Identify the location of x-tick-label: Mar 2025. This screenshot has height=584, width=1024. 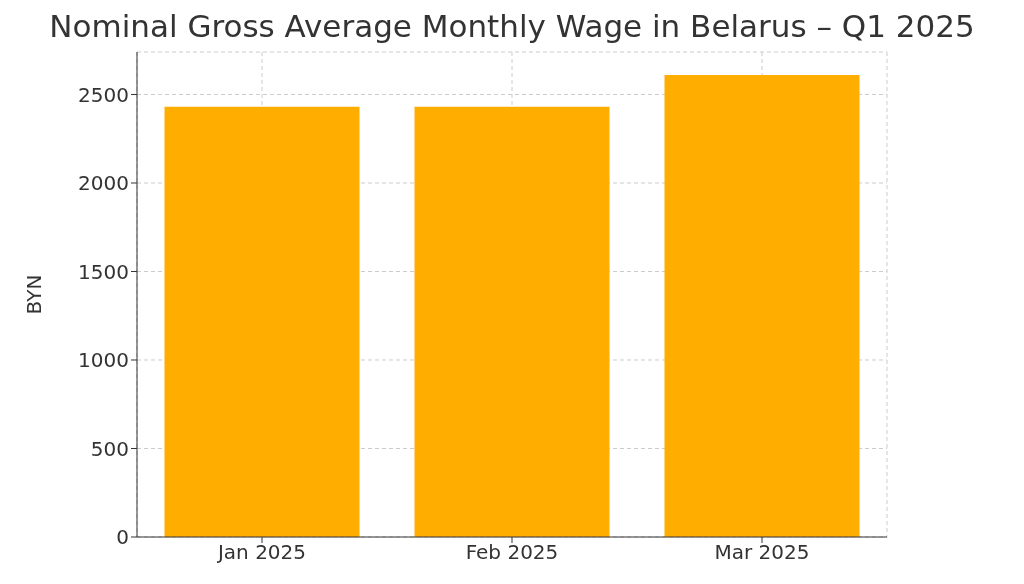
(762, 552).